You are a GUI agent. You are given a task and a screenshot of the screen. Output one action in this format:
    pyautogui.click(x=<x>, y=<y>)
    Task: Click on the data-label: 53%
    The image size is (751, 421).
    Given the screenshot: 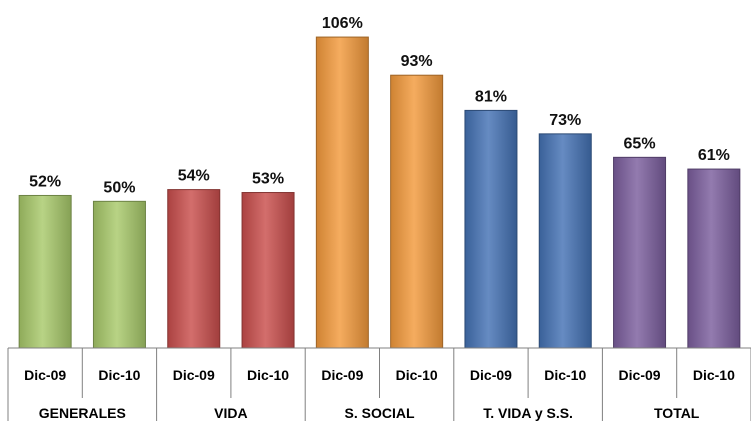 What is the action you would take?
    pyautogui.click(x=268, y=179)
    